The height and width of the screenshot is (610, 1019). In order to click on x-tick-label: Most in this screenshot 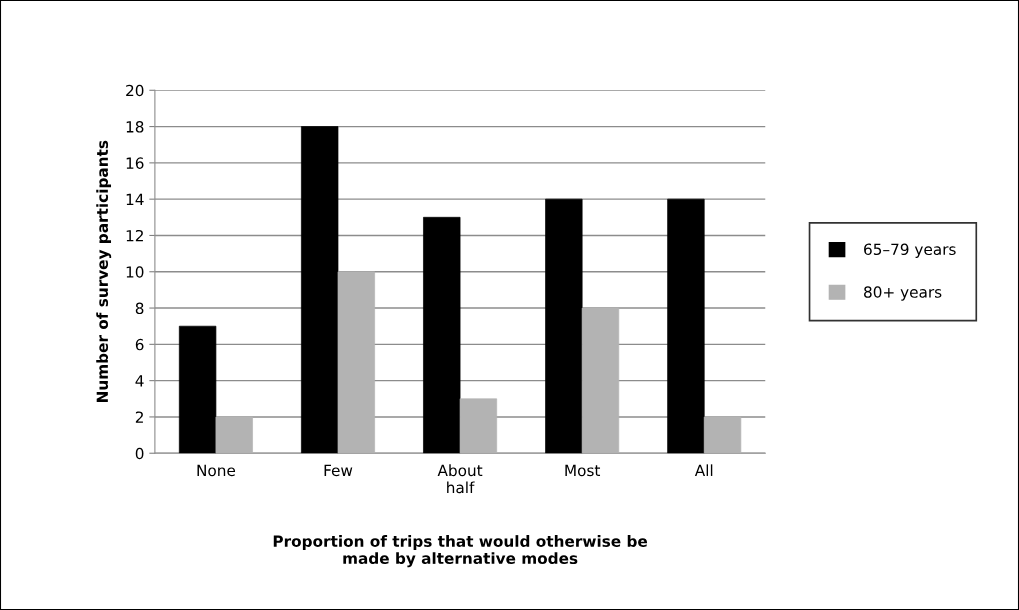, I will do `click(583, 470)`.